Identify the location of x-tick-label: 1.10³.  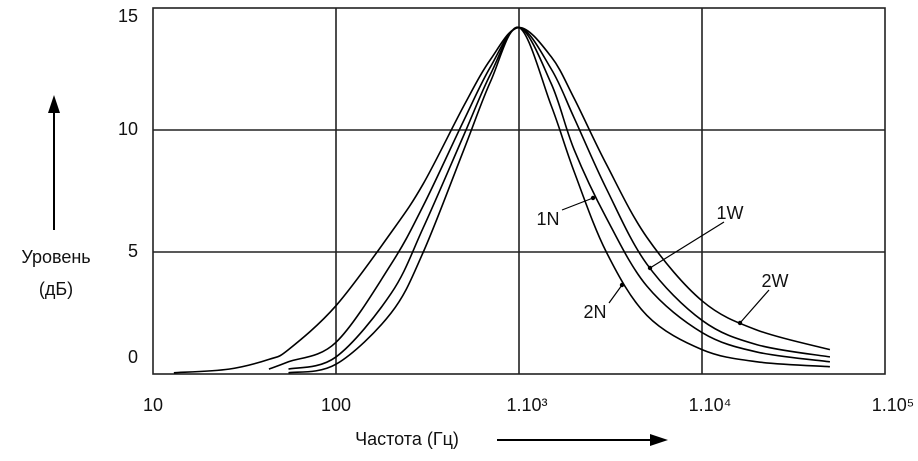
(526, 405).